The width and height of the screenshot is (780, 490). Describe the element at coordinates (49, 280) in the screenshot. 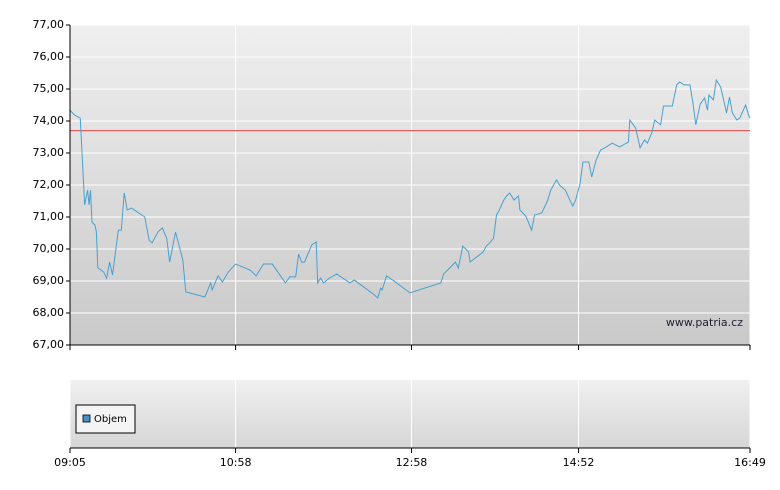

I see `y-tick-label: 69,00` at that location.